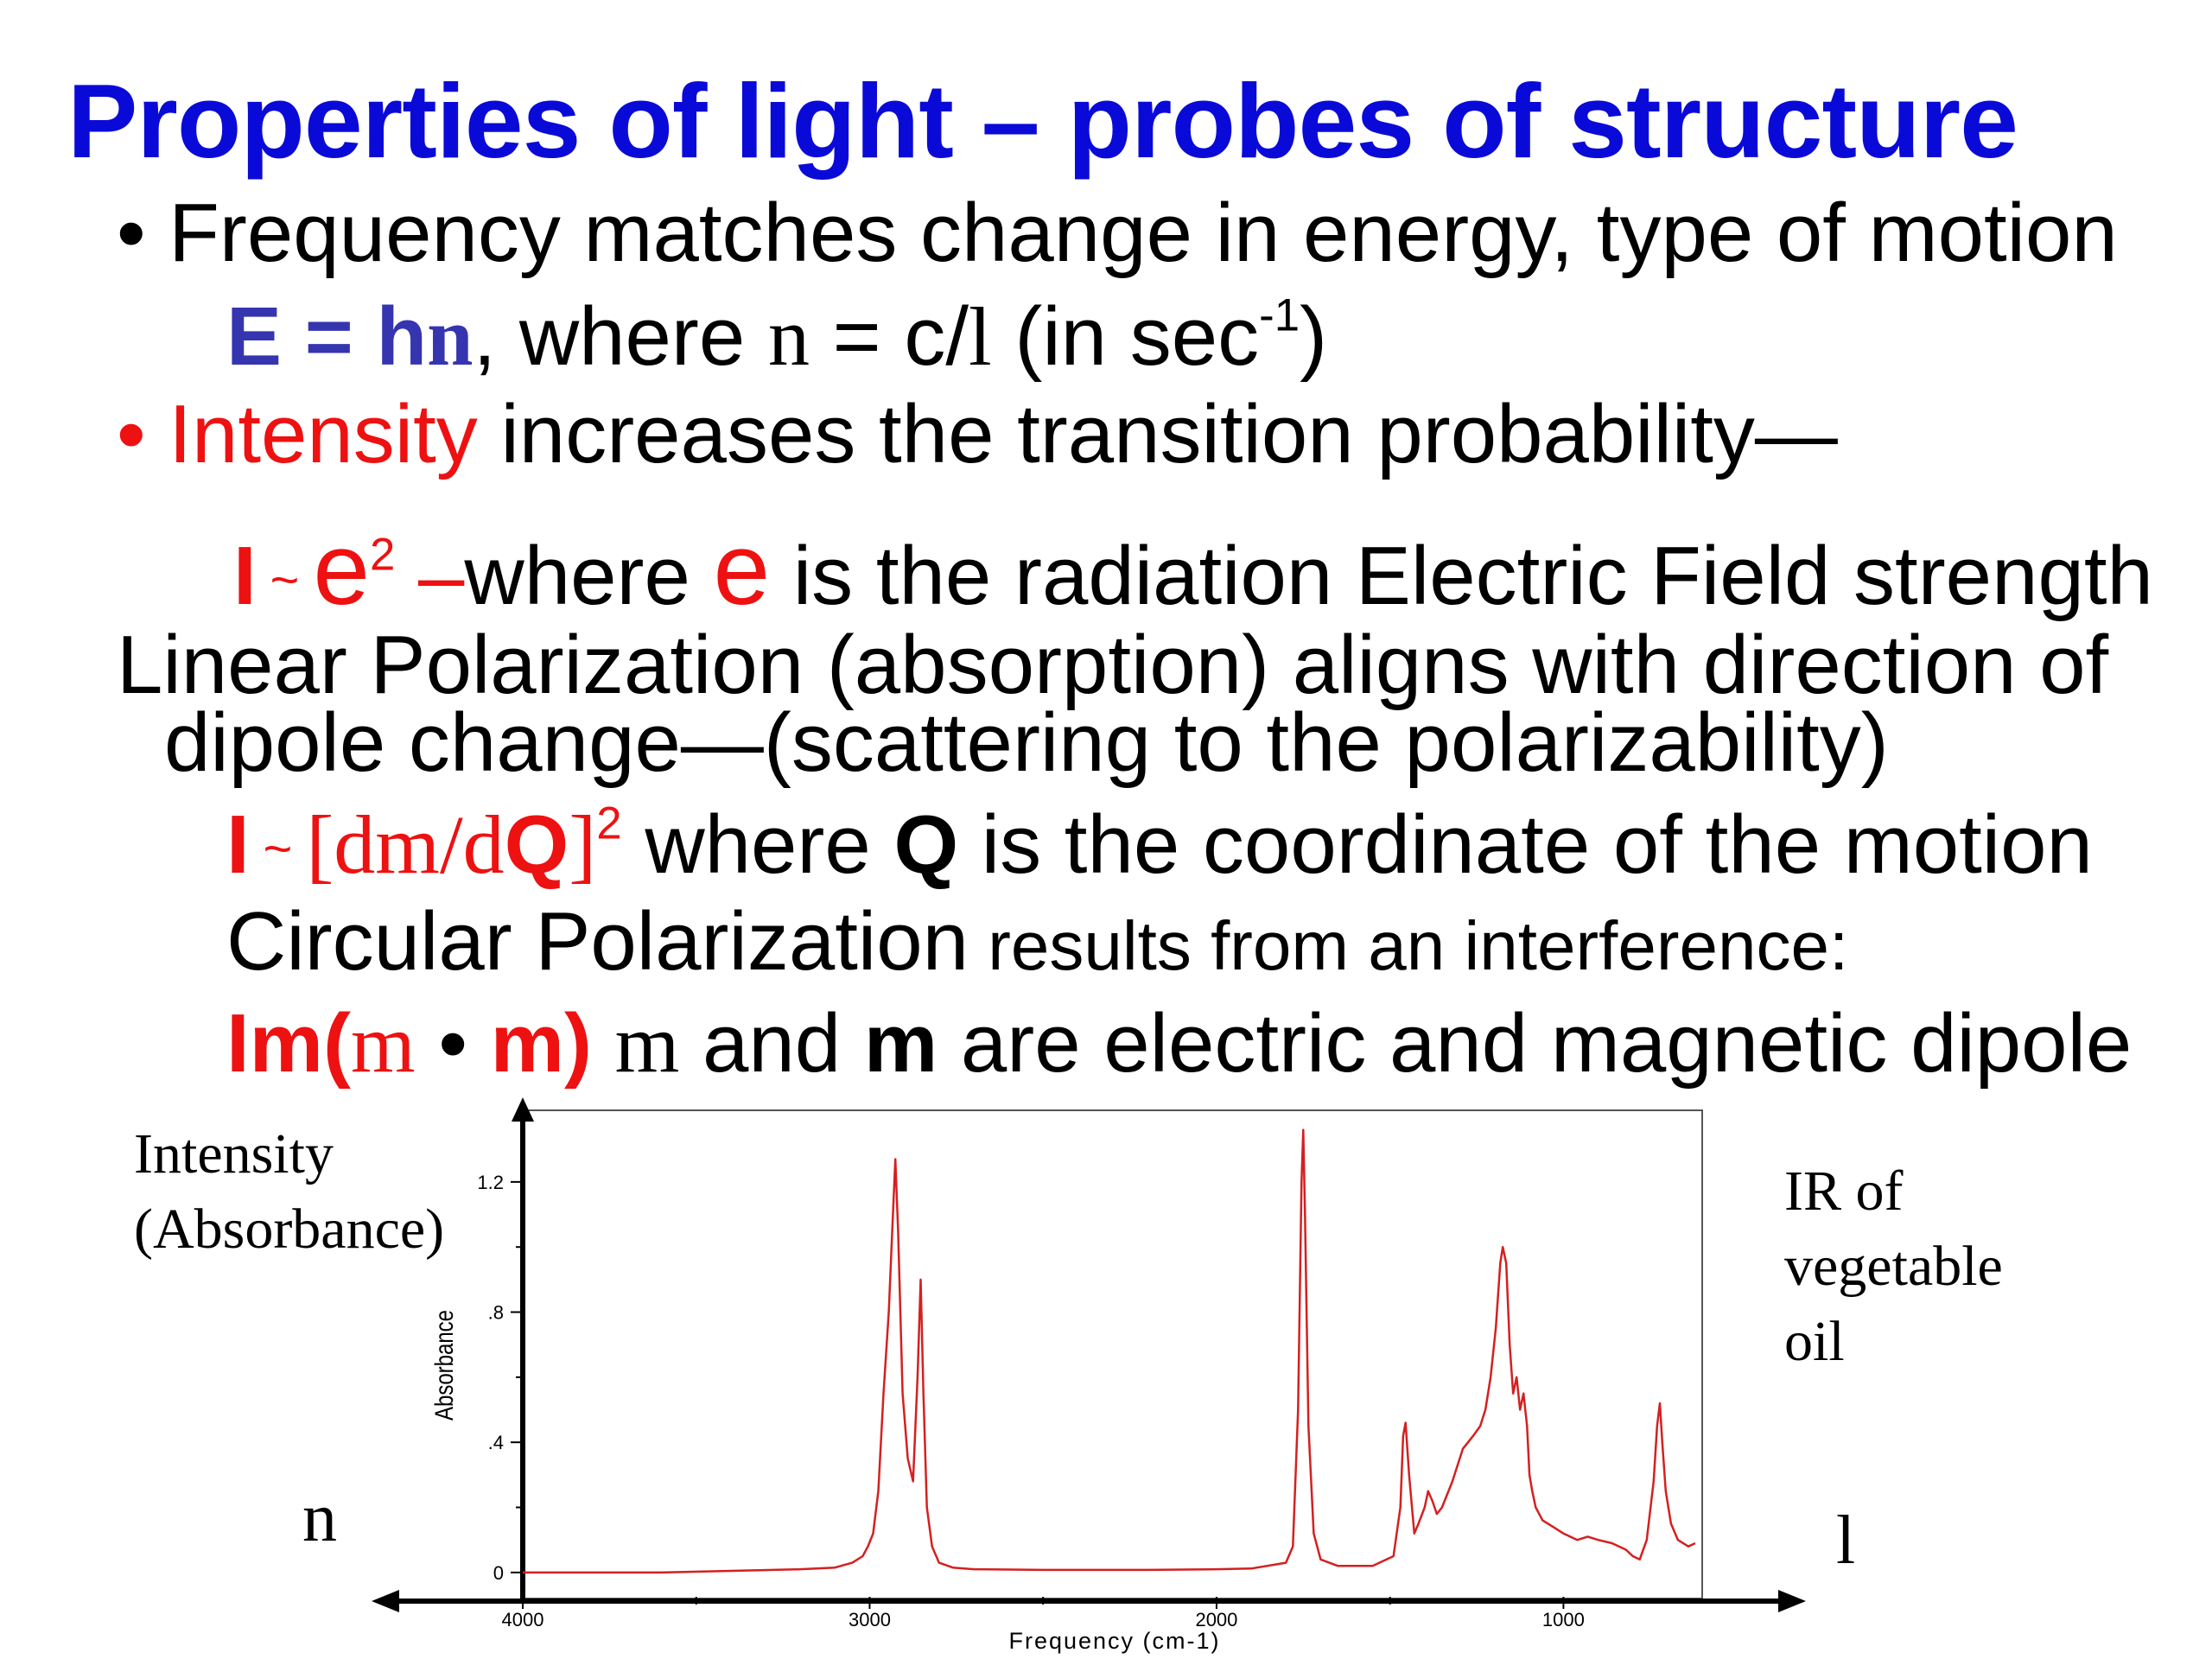 Image resolution: width=2212 pixels, height=1659 pixels. Describe the element at coordinates (1461, 576) in the screenshot. I see `field-strength-text: is the radiation Electric Field strength` at that location.